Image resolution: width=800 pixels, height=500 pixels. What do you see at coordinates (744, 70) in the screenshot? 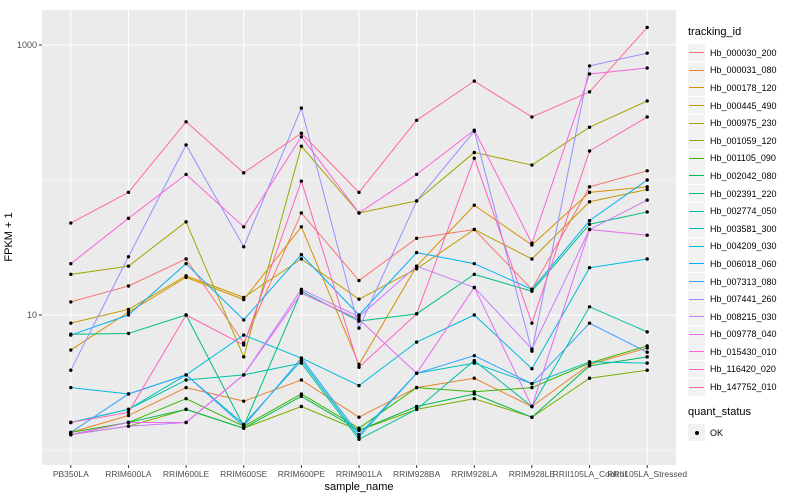
I see `legend-item: Hb_000031_080` at bounding box center [744, 70].